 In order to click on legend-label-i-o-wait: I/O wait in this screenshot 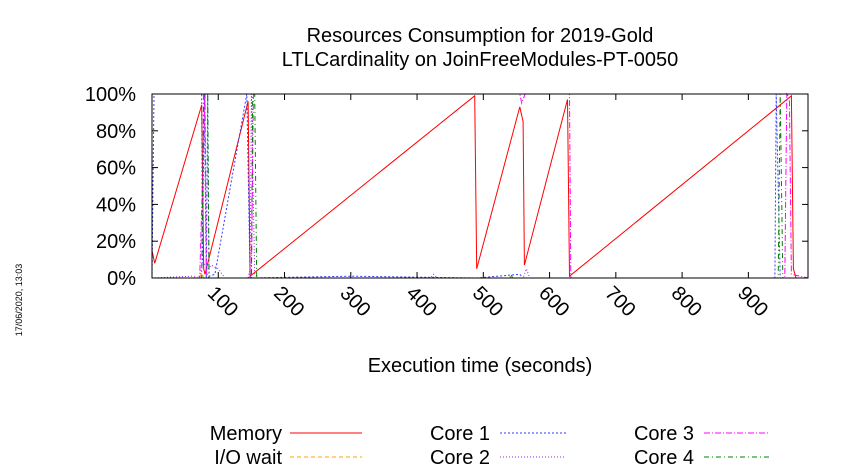, I will do `click(248, 458)`.